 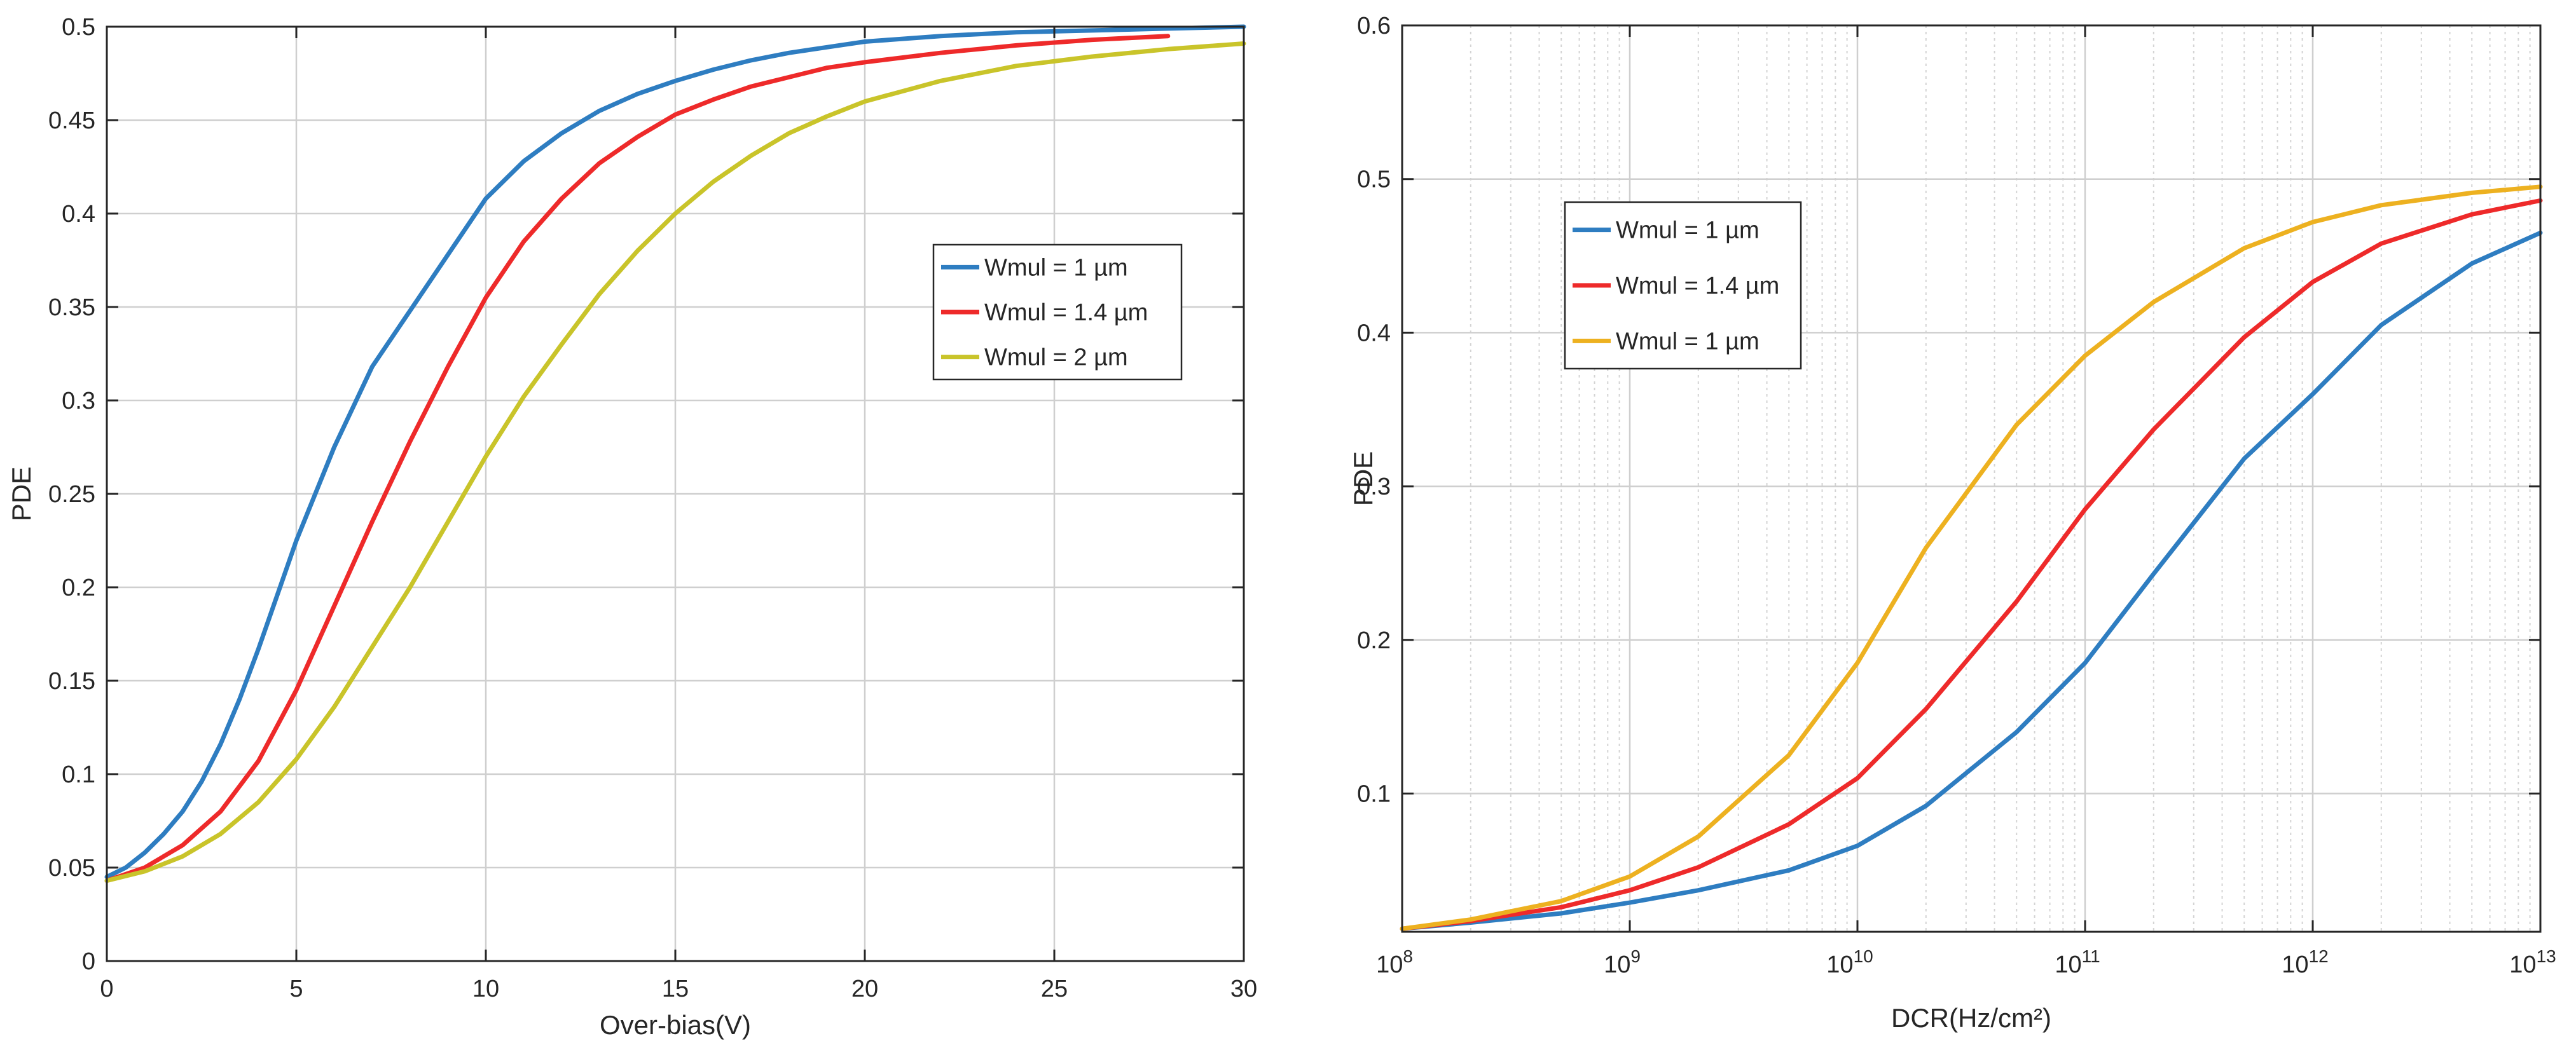 What do you see at coordinates (1408, 956) in the screenshot?
I see `x-tick-exponent: 8` at bounding box center [1408, 956].